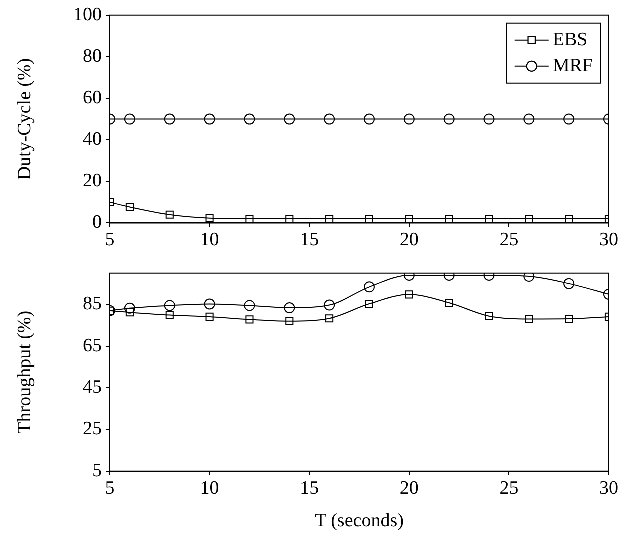 This screenshot has height=541, width=639. What do you see at coordinates (97, 471) in the screenshot?
I see `y-tick-label: 5` at bounding box center [97, 471].